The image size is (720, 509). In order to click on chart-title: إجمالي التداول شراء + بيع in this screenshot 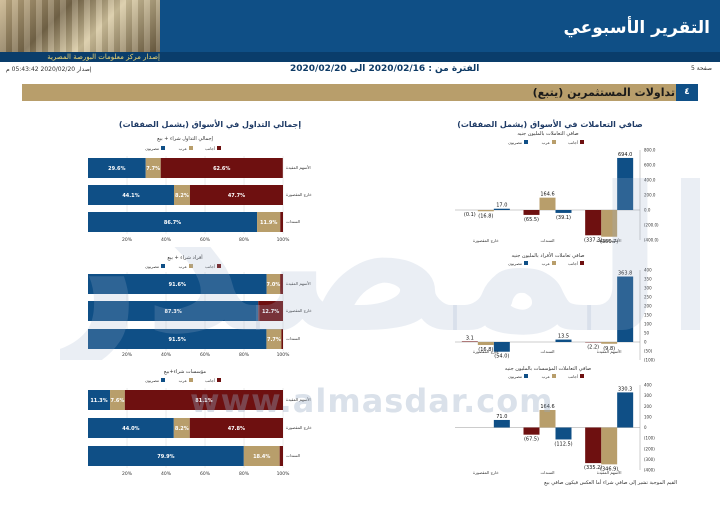, I will do `click(185, 139)`.